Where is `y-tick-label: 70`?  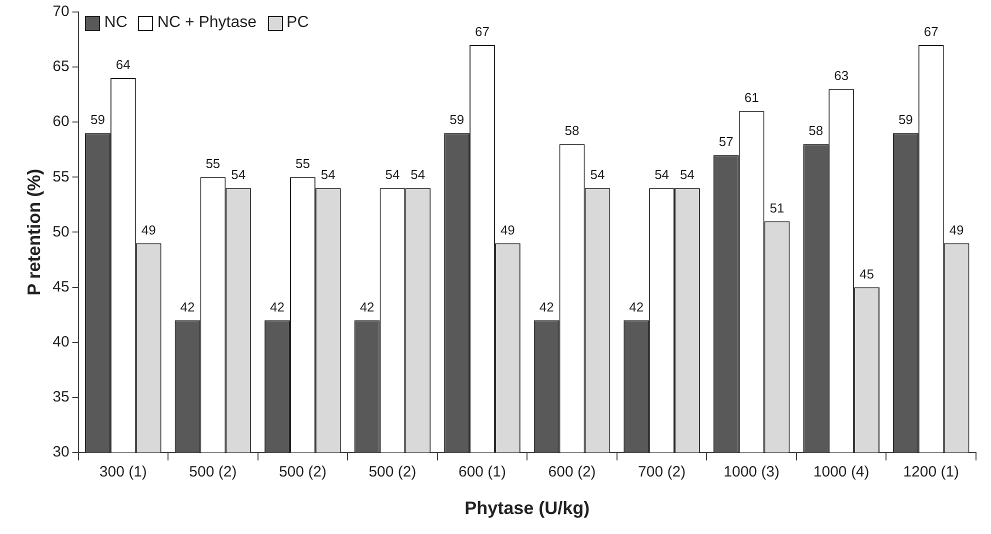 y-tick-label: 70 is located at coordinates (61, 11).